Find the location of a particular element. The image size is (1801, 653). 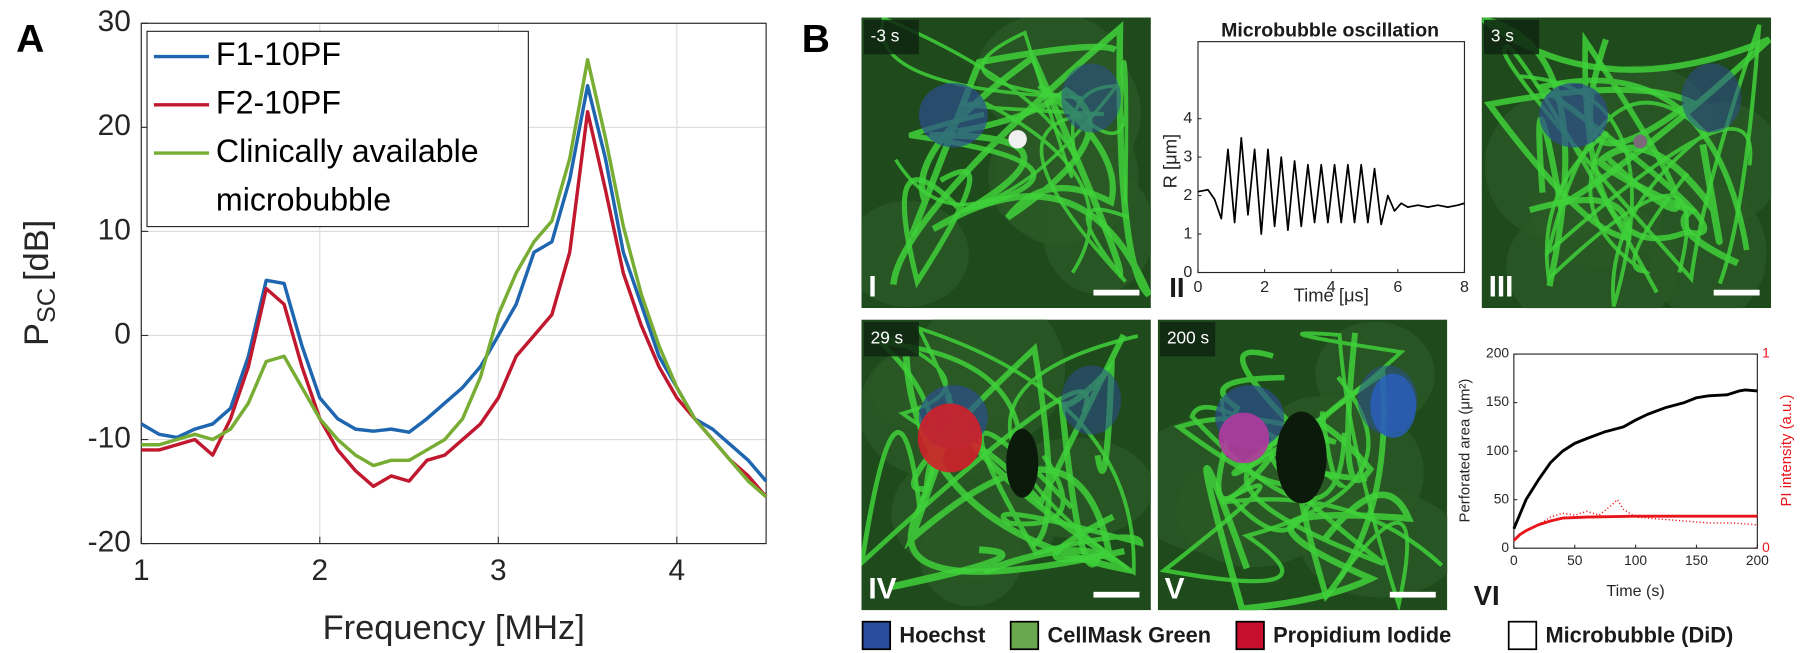

y-axis-label-main: P is located at coordinates (37, 334).